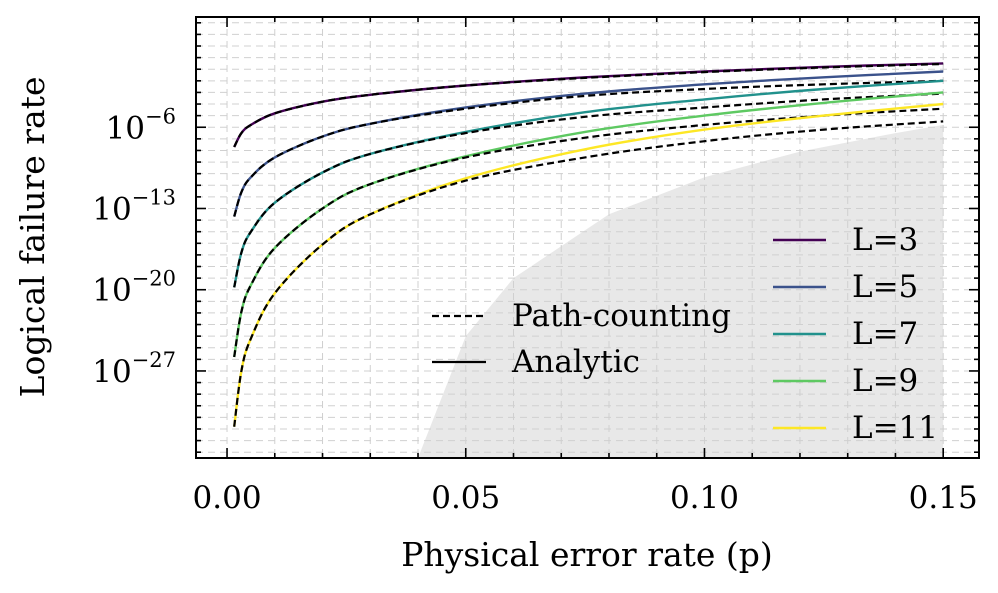 Image resolution: width=998 pixels, height=593 pixels. What do you see at coordinates (704, 498) in the screenshot?
I see `x-tick-label: 0.10` at bounding box center [704, 498].